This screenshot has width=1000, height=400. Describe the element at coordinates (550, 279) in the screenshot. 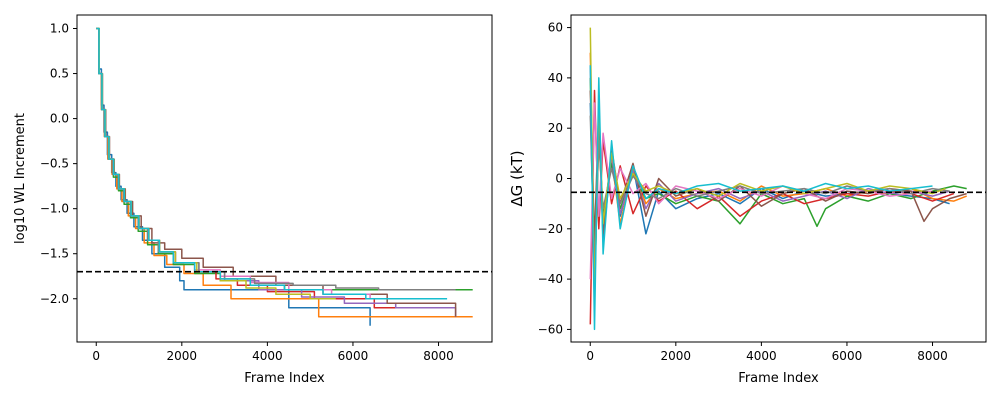

I see `right-y-tick-label: −40` at that location.